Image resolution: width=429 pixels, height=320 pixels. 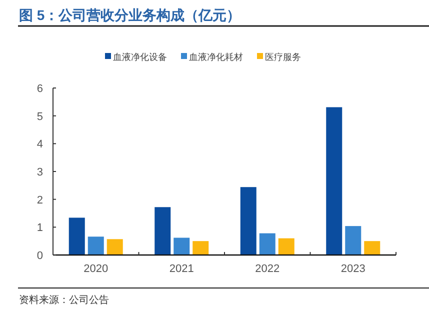 I want to click on chart-title: 图 5：公司营收分业务构成（亿元）, so click(x=130, y=15).